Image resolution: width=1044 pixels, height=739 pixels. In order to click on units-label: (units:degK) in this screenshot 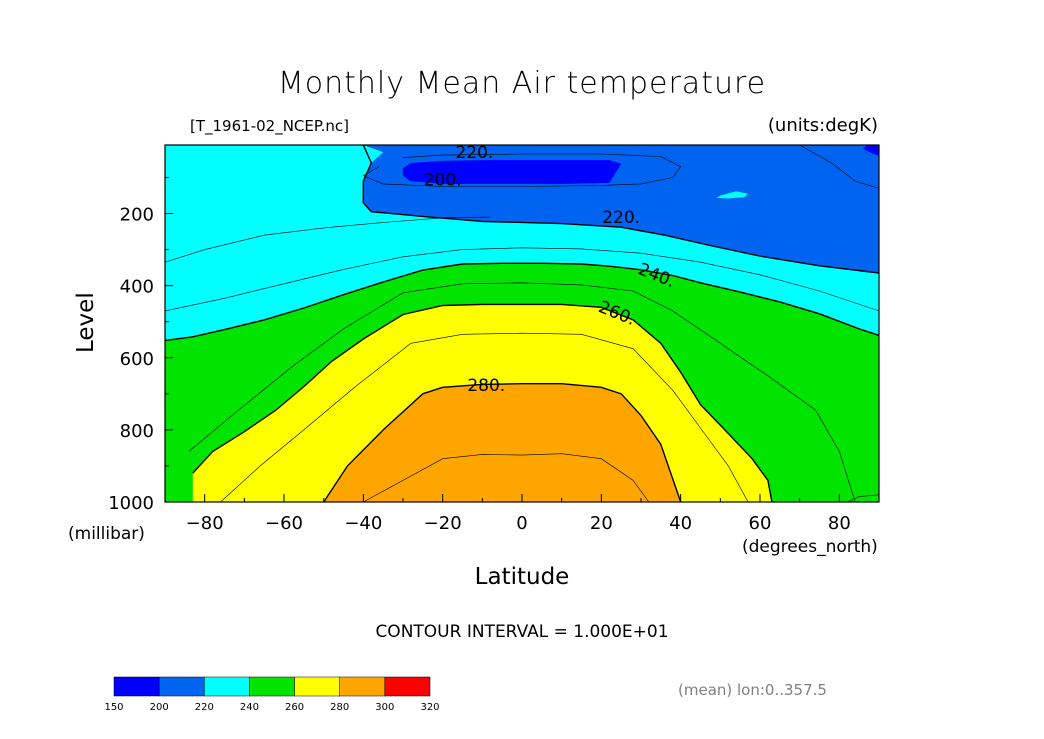, I will do `click(822, 125)`.